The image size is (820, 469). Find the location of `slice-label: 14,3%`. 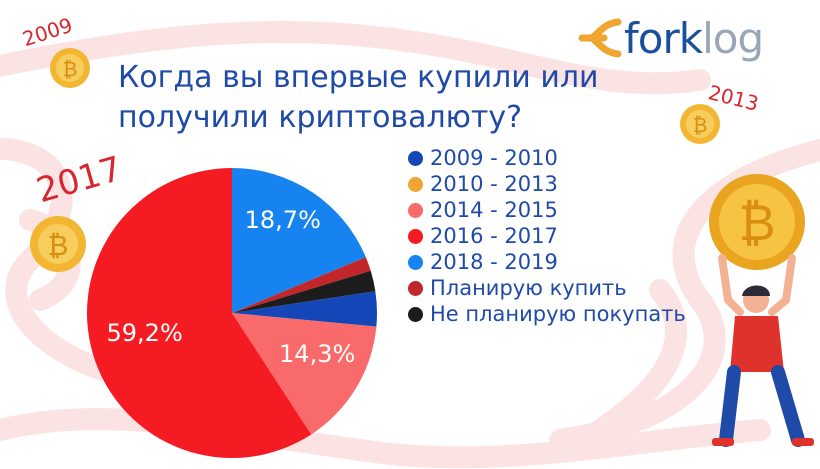

slice-label: 14,3% is located at coordinates (317, 353).